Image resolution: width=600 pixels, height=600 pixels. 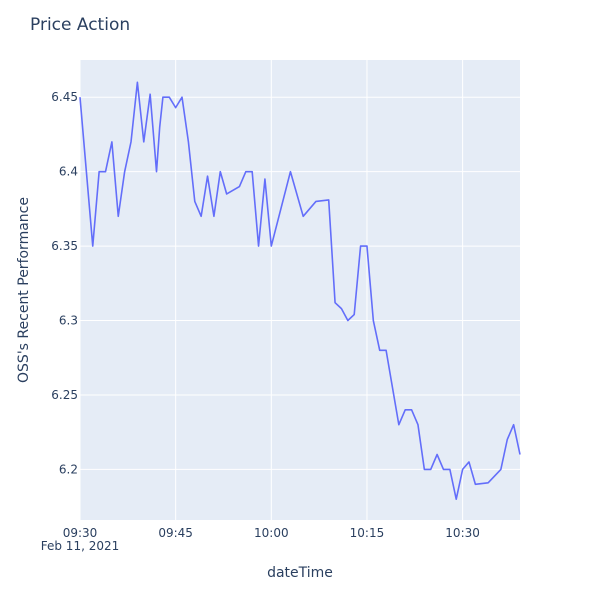 What do you see at coordinates (462, 533) in the screenshot?
I see `x-tick-label: 10:30` at bounding box center [462, 533].